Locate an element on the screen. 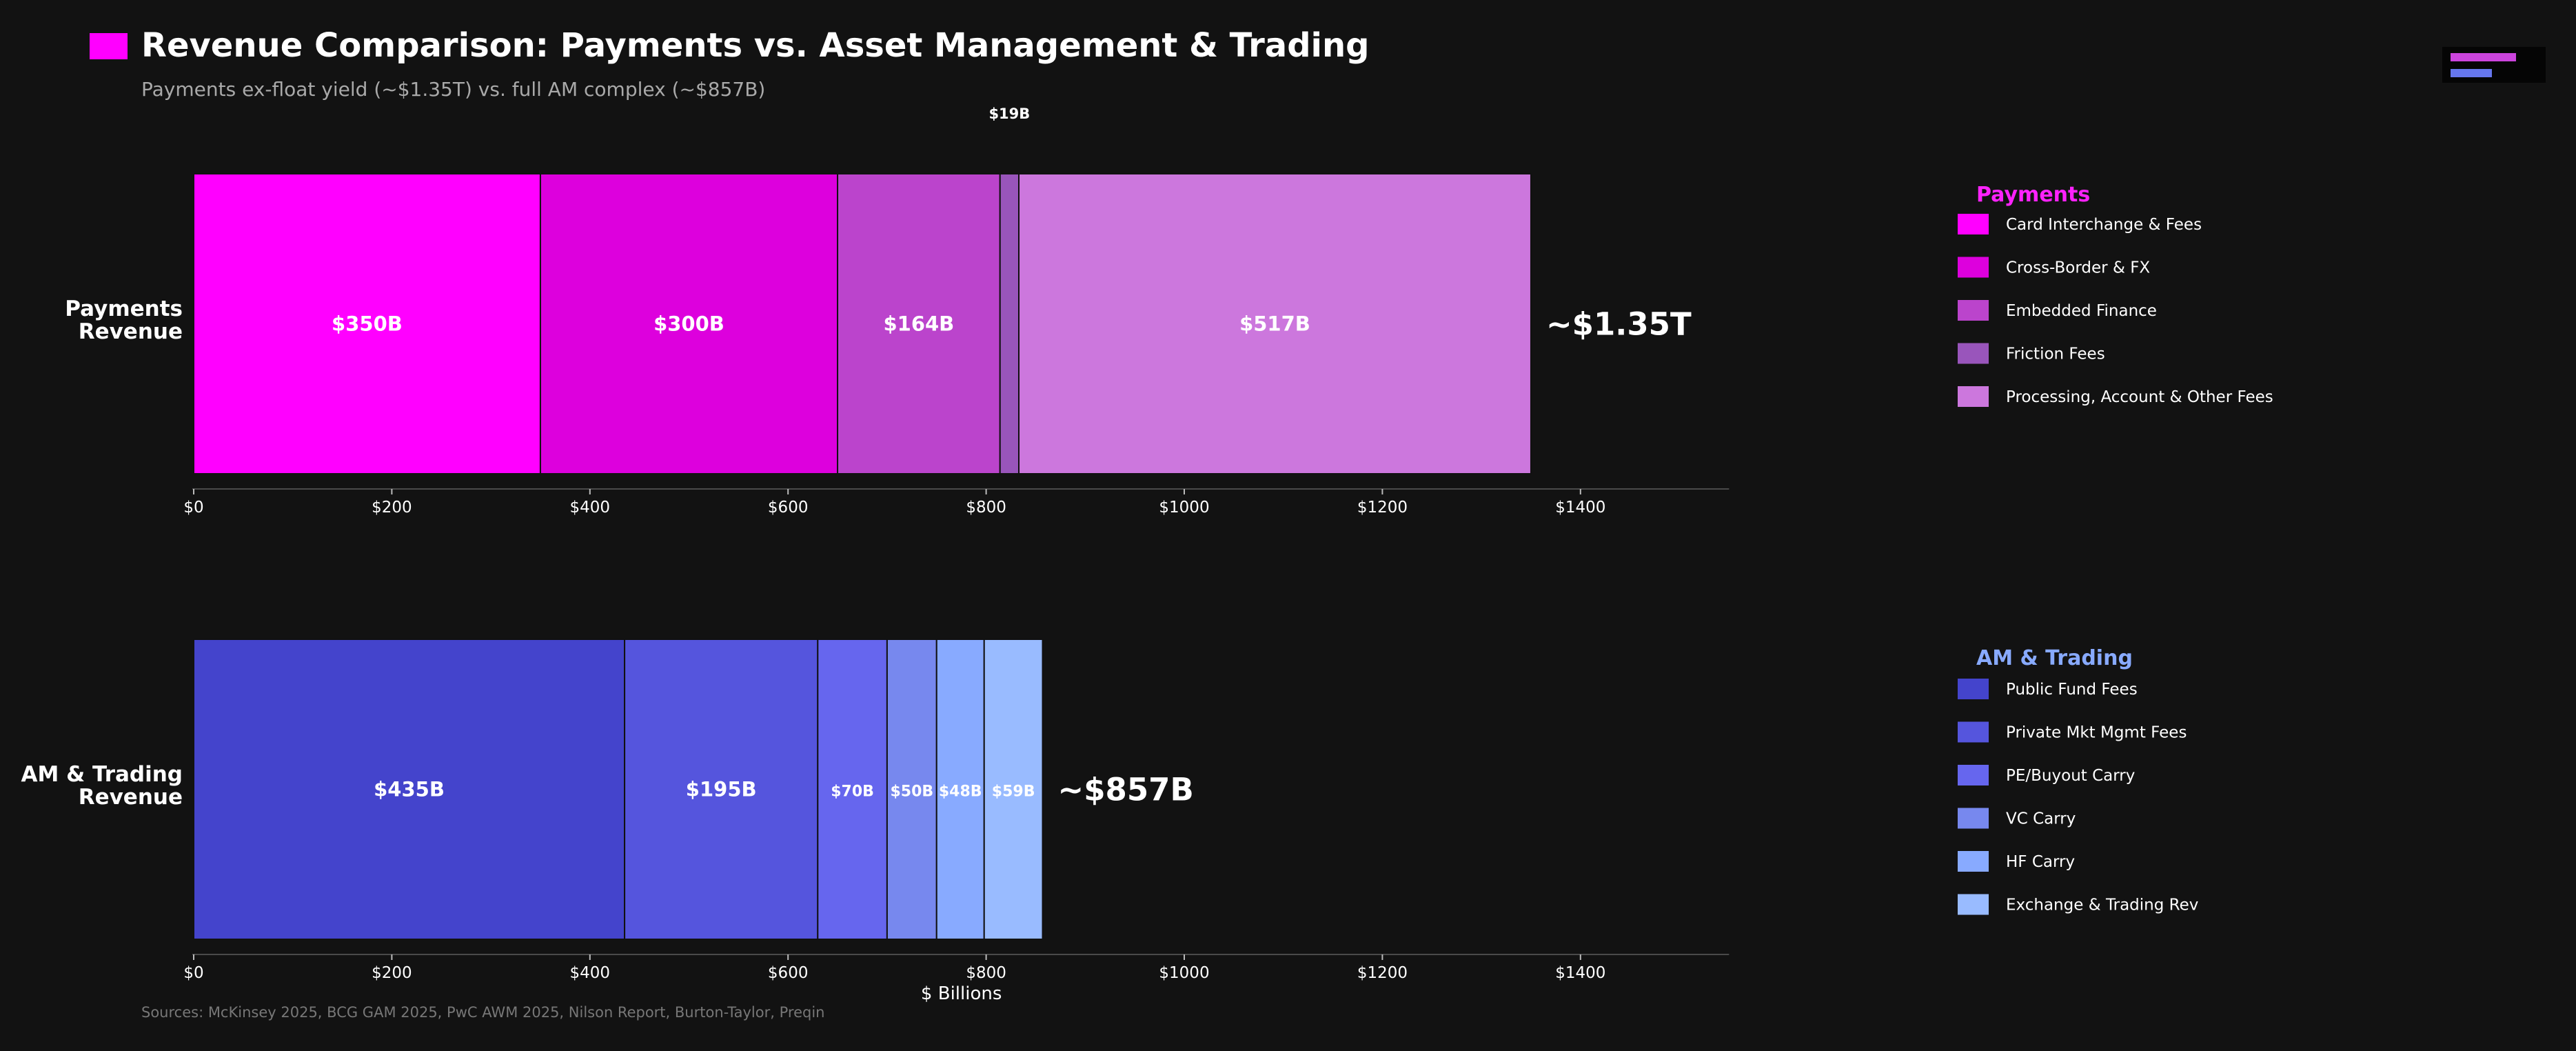 The height and width of the screenshot is (1051, 2576). segment-label-cross-border-fx: $300B is located at coordinates (688, 324).